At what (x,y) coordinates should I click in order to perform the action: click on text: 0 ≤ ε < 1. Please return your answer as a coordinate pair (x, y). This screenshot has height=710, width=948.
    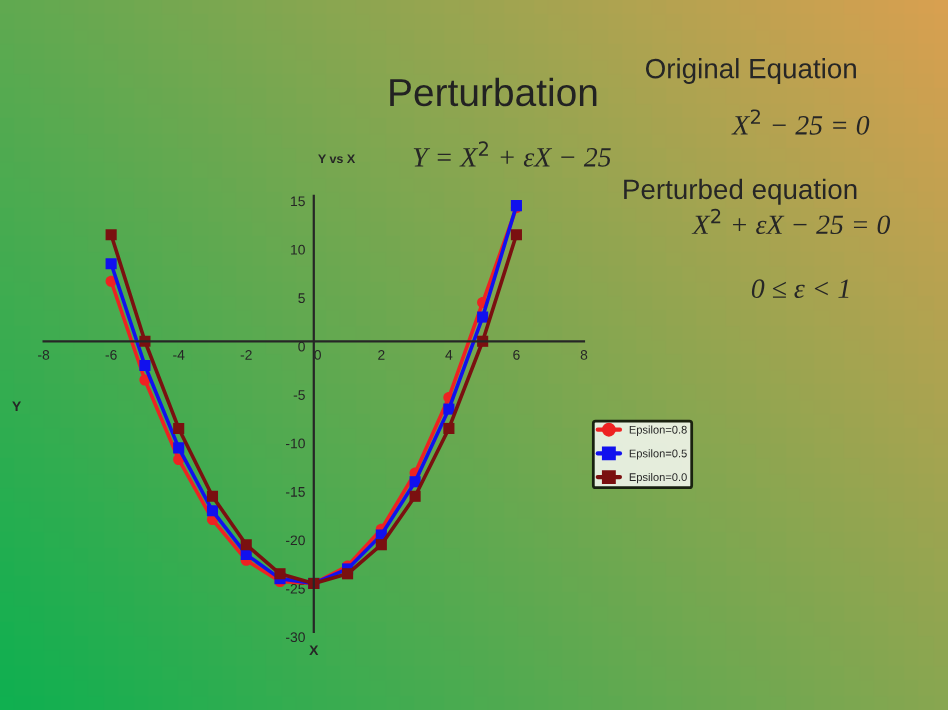
    Looking at the image, I should click on (800, 289).